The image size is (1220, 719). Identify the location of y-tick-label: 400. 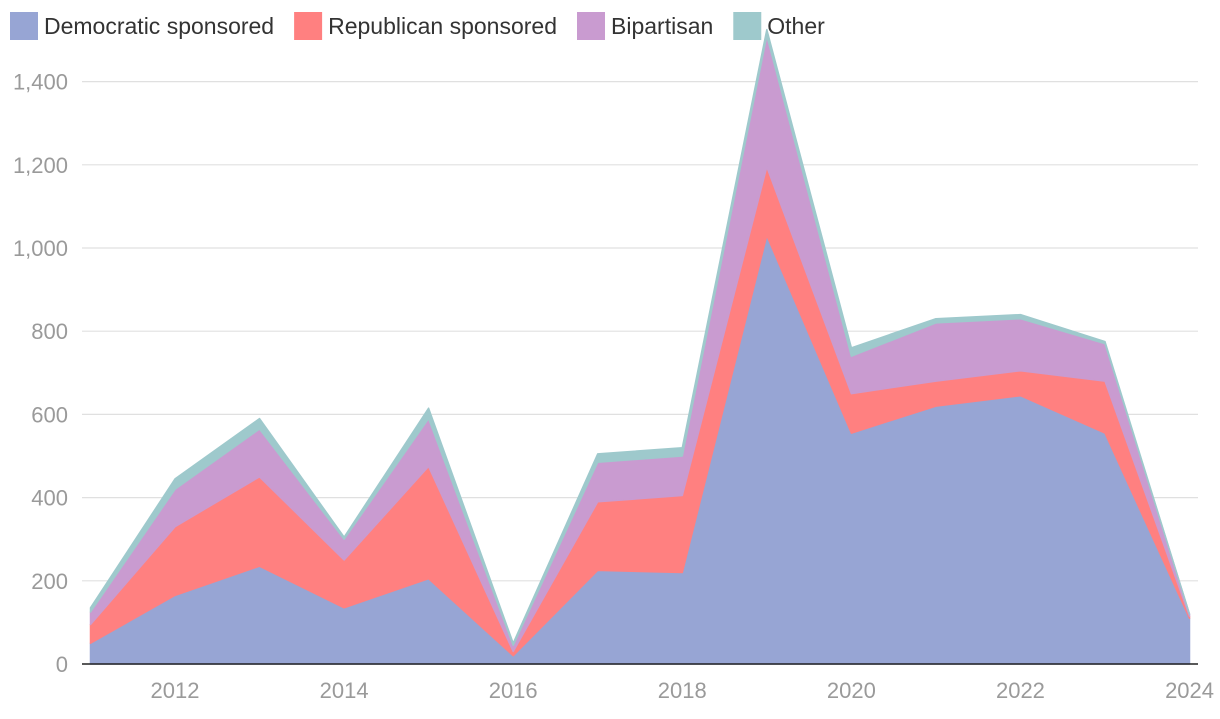
(49, 498).